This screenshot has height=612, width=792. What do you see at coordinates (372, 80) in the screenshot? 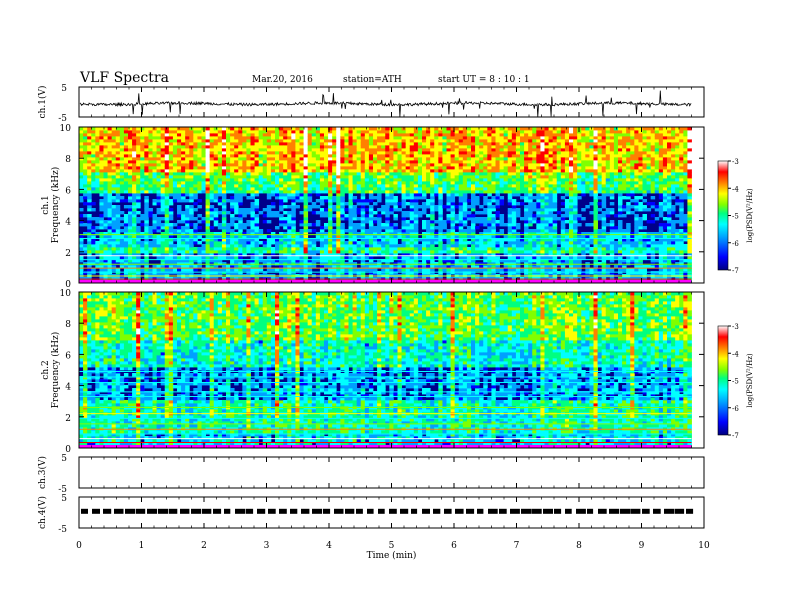
I see `station-label: station=ATH` at bounding box center [372, 80].